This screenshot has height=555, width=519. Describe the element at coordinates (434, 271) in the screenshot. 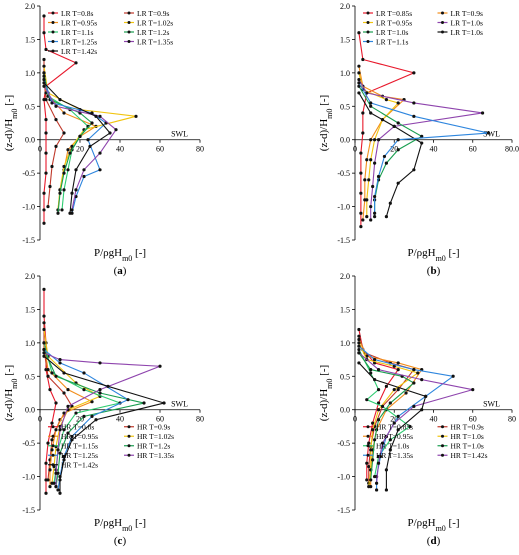

I see `panel-caption: (b)` at that location.